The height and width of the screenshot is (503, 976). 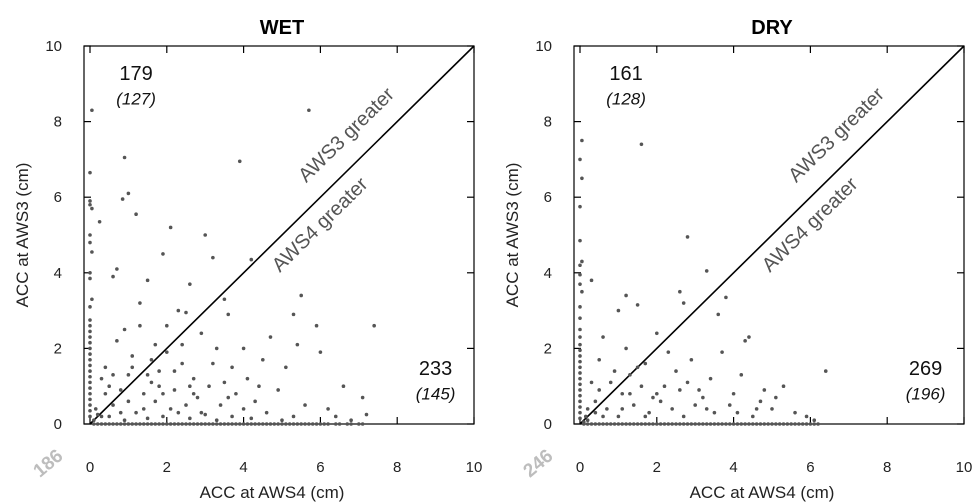 I want to click on panel-title: DRY, so click(x=772, y=28).